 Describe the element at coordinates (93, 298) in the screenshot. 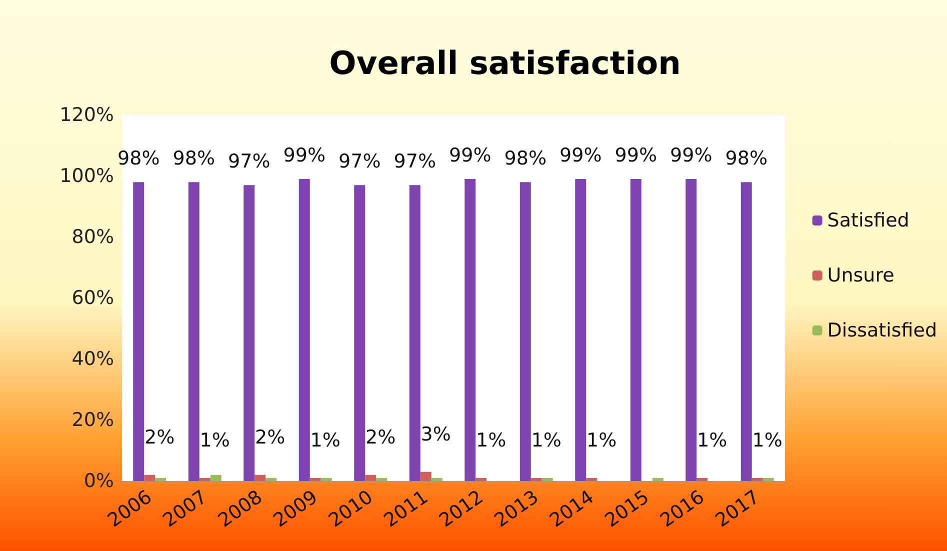

I see `y-tick-label: 60%` at that location.